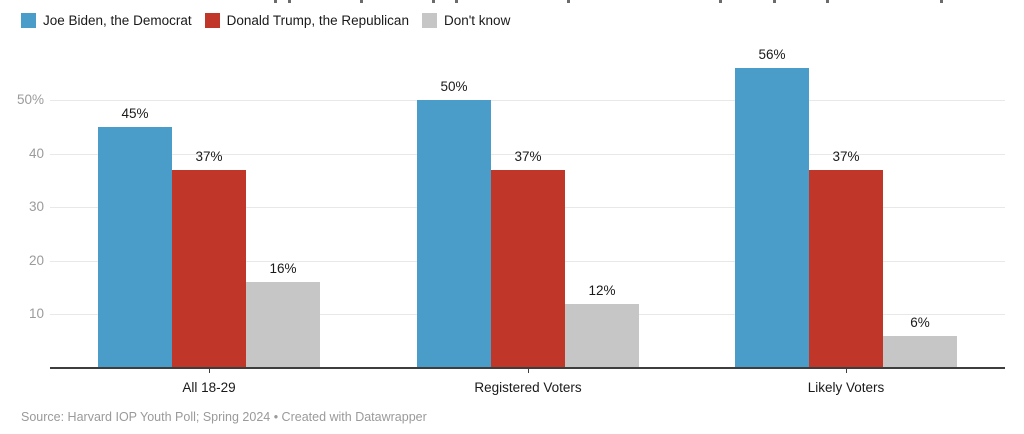 Image resolution: width=1024 pixels, height=434 pixels. What do you see at coordinates (846, 387) in the screenshot?
I see `category-label: Likely Voters` at bounding box center [846, 387].